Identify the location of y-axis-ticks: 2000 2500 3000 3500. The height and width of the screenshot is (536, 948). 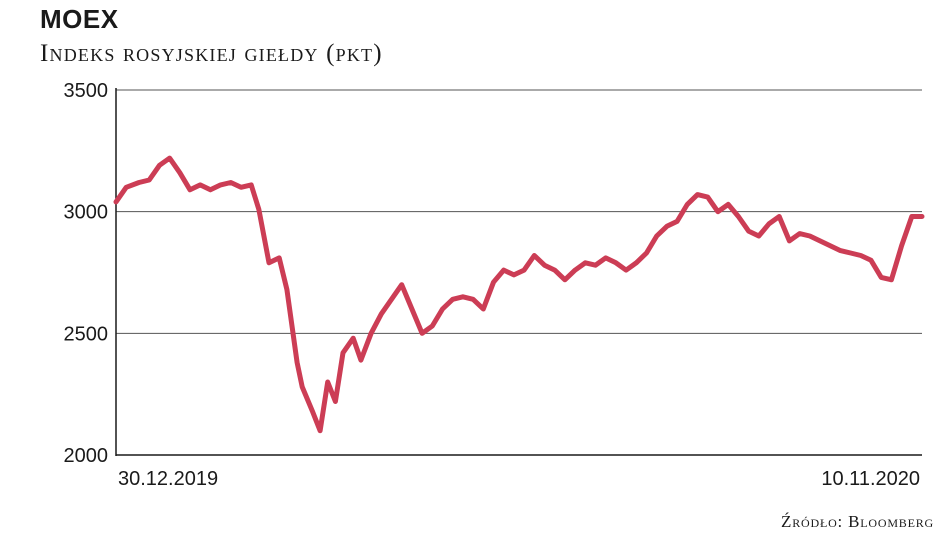
(86, 273).